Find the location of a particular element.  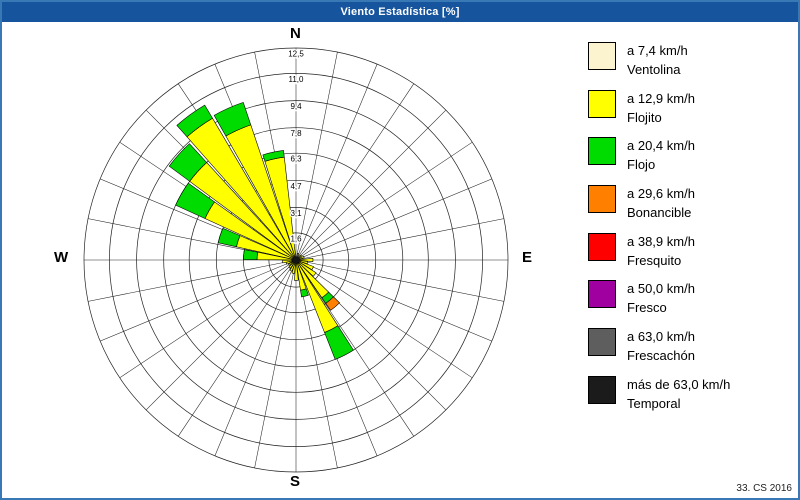

compass-south-label: S is located at coordinates (295, 481).